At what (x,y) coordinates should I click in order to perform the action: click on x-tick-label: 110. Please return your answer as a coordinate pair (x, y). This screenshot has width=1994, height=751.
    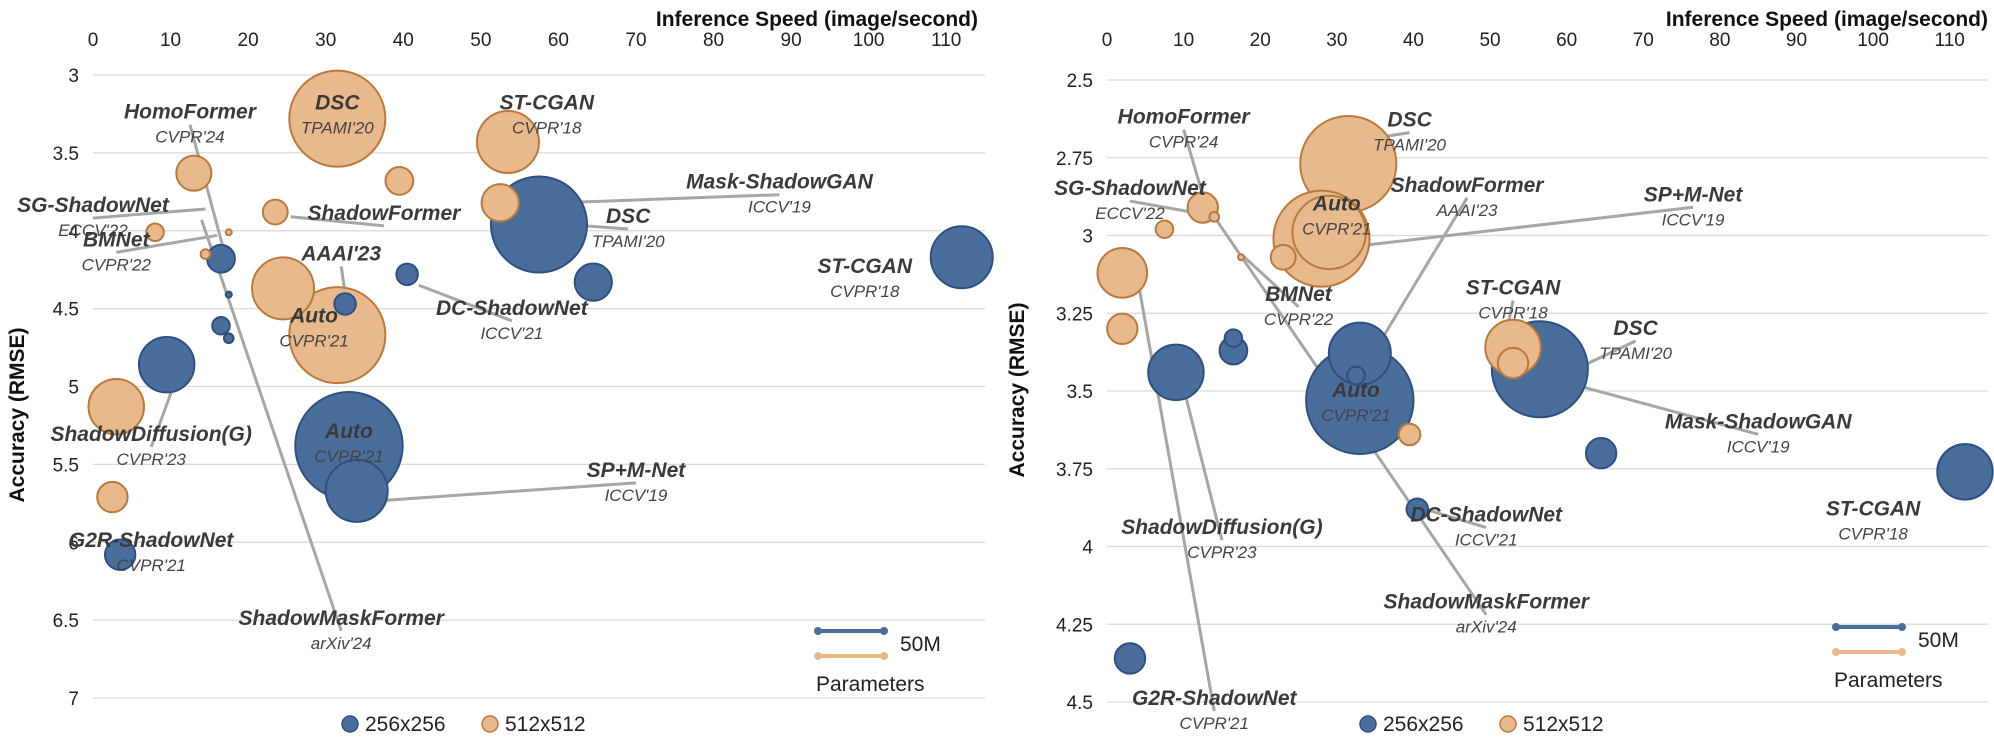
    Looking at the image, I should click on (946, 40).